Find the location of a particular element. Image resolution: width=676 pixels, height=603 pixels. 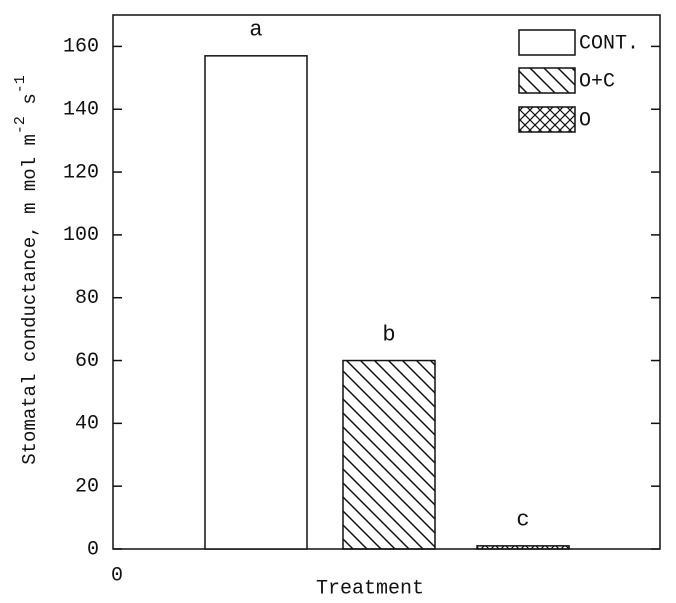

y-tick-label: 120 is located at coordinates (81, 172).